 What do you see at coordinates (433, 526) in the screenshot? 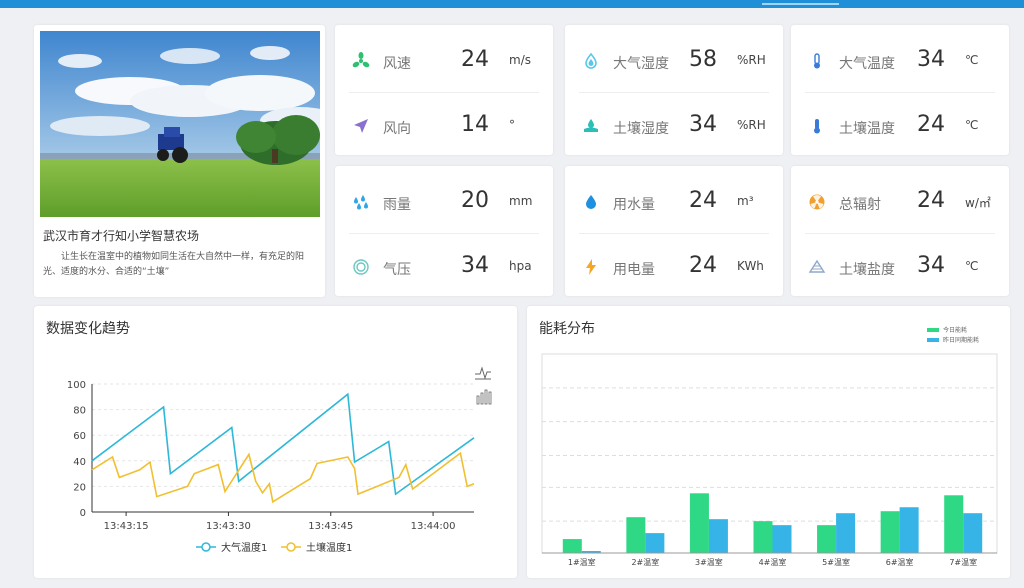
I see `x-tick-label: 13:44:00` at bounding box center [433, 526].